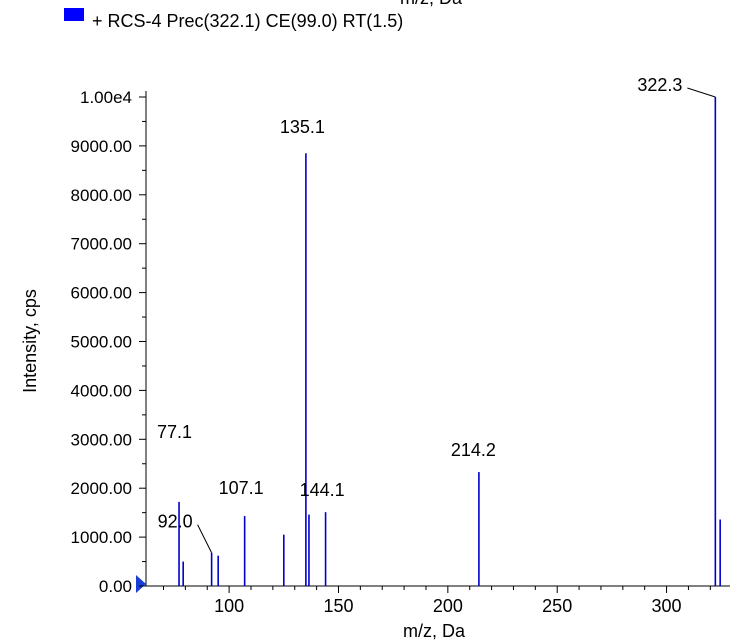  What do you see at coordinates (101, 439) in the screenshot?
I see `y-tick-label: 3000.00` at bounding box center [101, 439].